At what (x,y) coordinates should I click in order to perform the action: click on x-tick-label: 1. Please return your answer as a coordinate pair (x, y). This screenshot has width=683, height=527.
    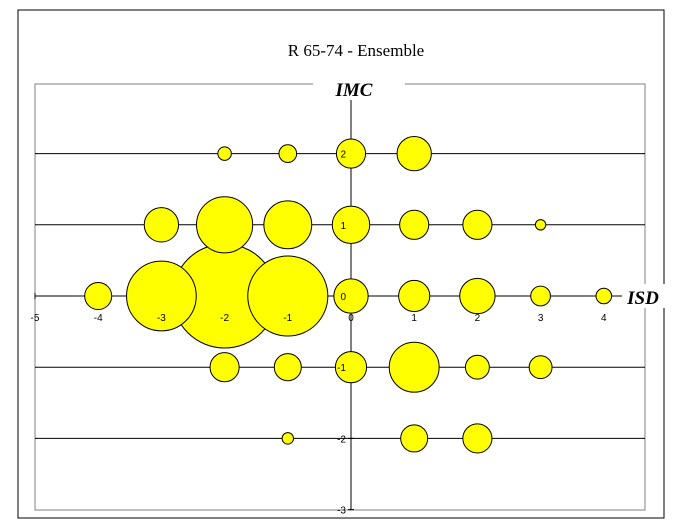
    Looking at the image, I should click on (414, 318).